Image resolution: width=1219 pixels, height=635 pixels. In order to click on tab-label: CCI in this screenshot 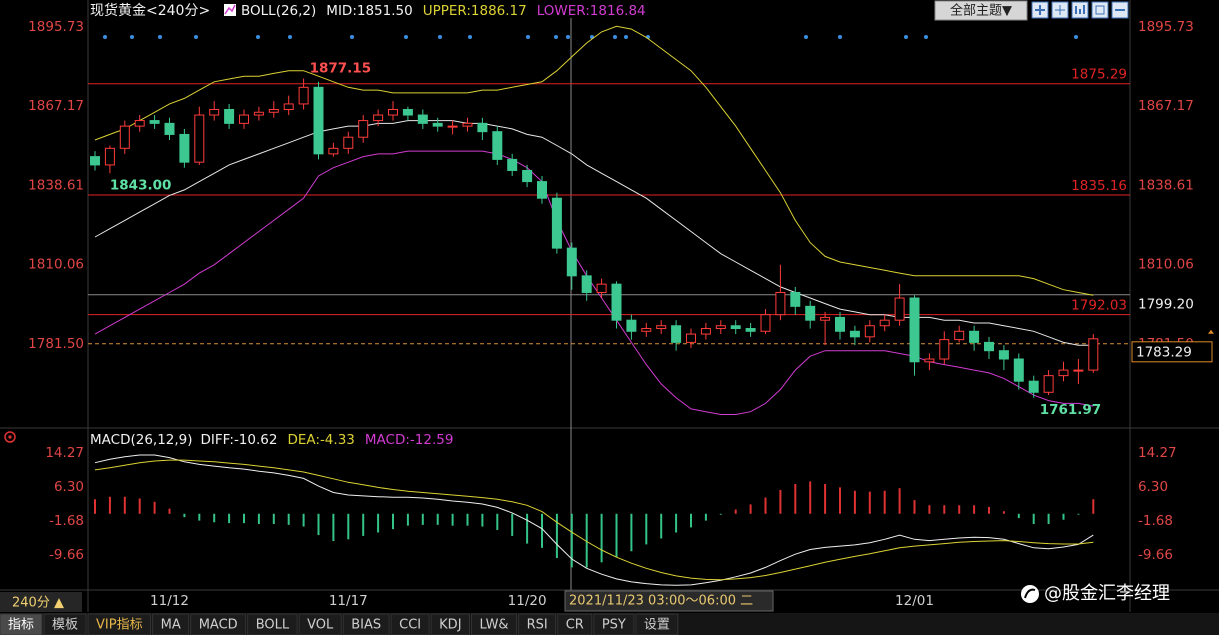, I will do `click(410, 625)`.